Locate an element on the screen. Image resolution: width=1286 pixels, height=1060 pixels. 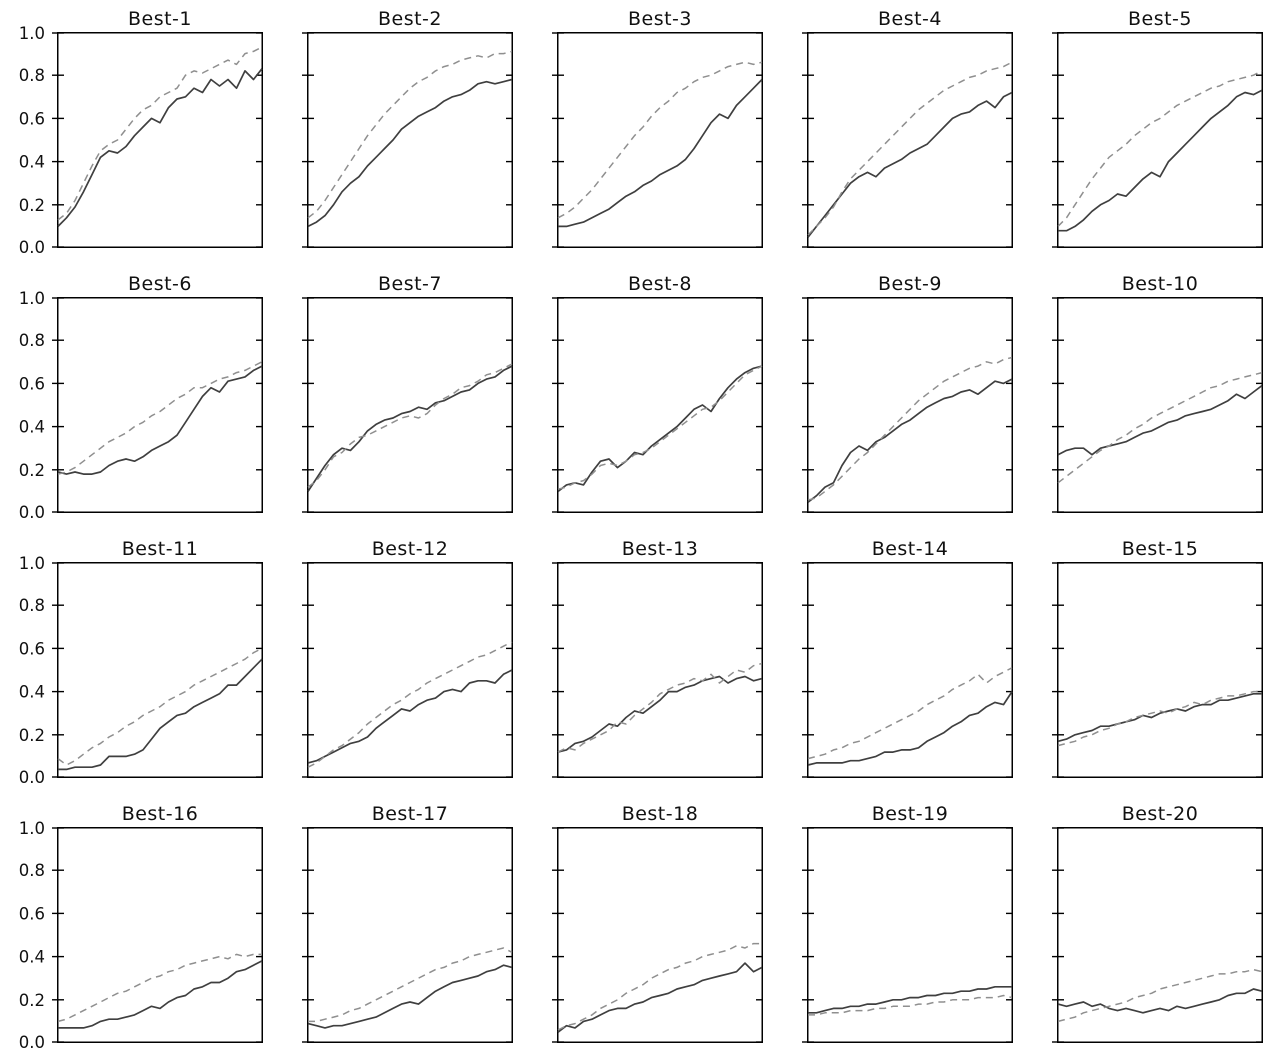
subplot: Best-10 is located at coordinates (1157, 403).